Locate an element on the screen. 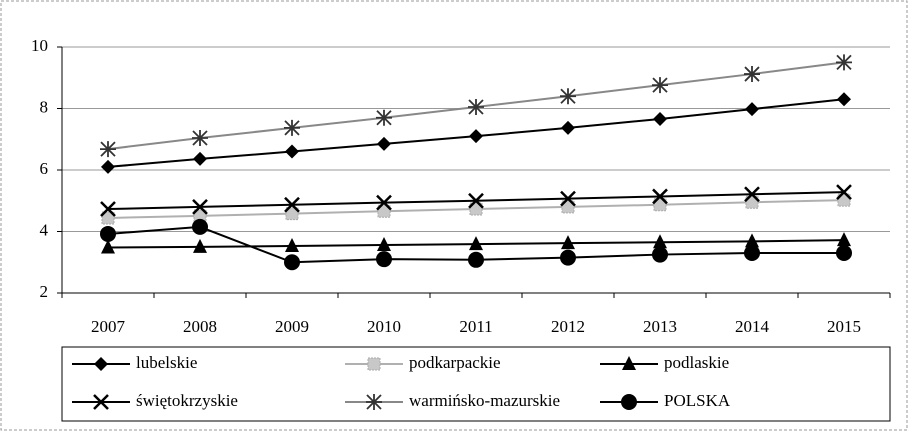  x-tick-label: 2015 is located at coordinates (844, 326).